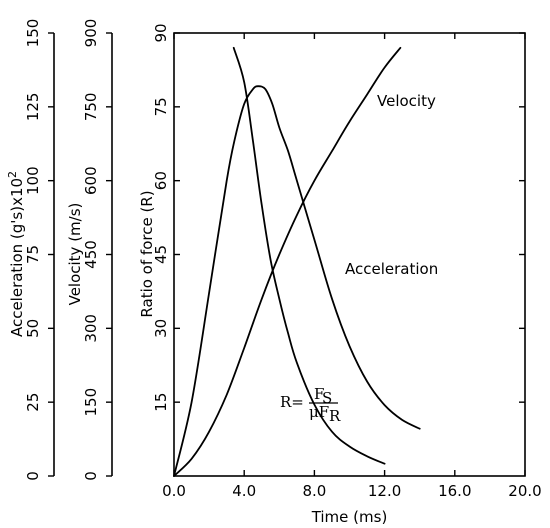  What do you see at coordinates (33, 476) in the screenshot?
I see `acceleration-tick-label: 0` at bounding box center [33, 476].